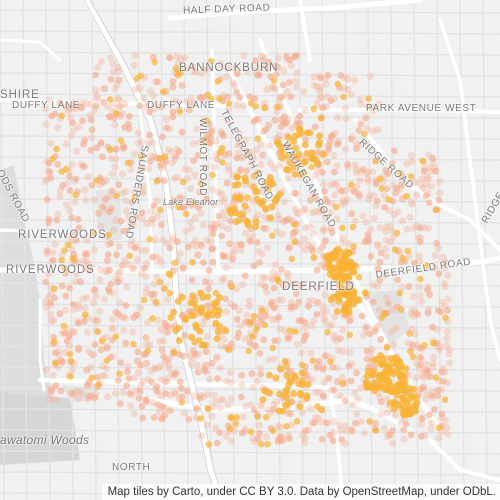 The image size is (500, 500). What do you see at coordinates (421, 108) in the screenshot?
I see `label-park-avenue-west: PARK AVENUE WEST` at bounding box center [421, 108].